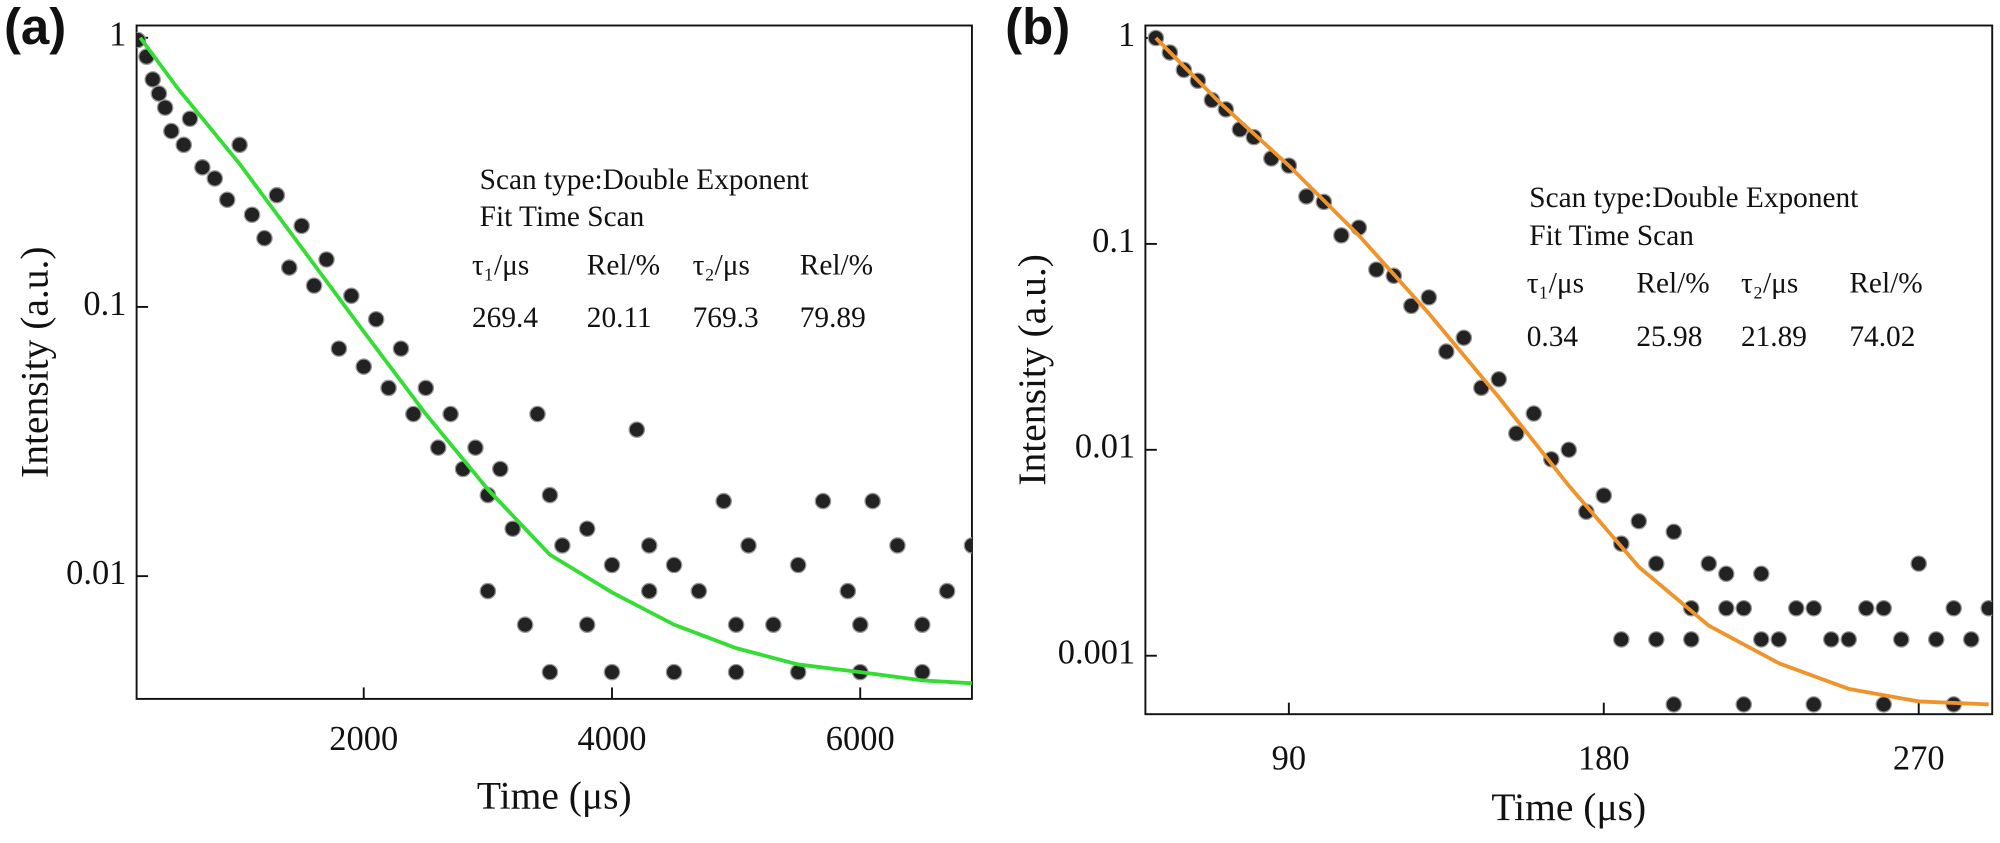 The height and width of the screenshot is (843, 2000). Describe the element at coordinates (1669, 337) in the screenshot. I see `annotation-value: 25.98` at that location.